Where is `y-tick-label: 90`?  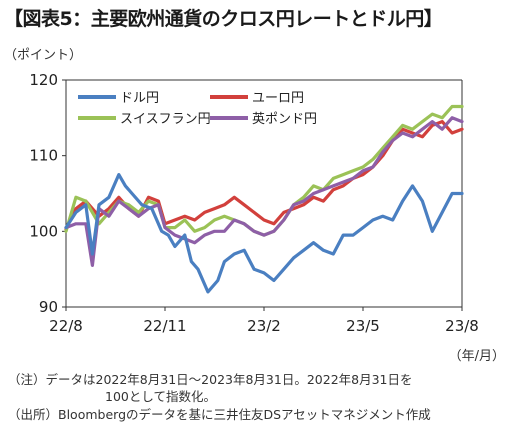 y-tick-label: 90 is located at coordinates (48, 307).